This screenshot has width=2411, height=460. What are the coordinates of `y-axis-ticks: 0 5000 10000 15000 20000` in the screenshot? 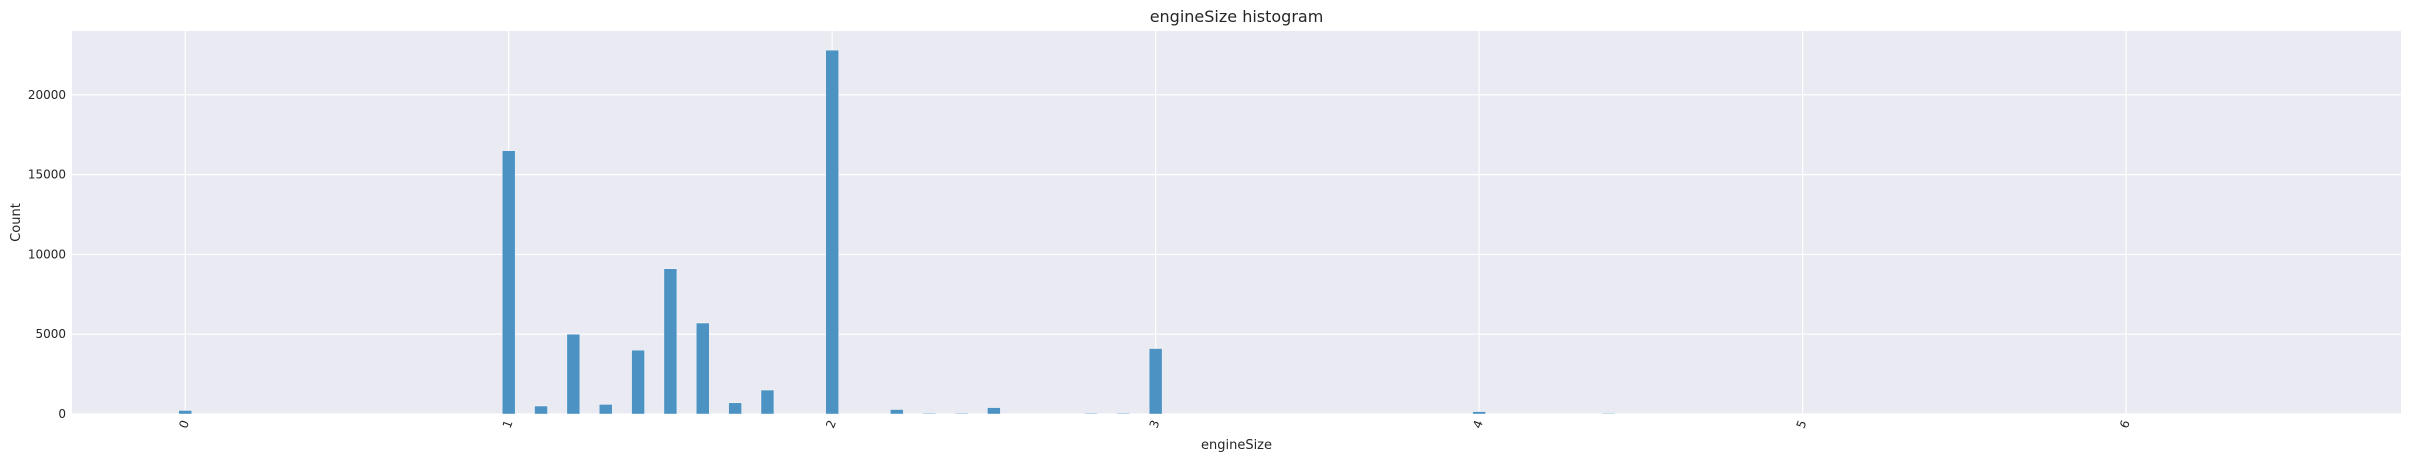 It's located at (47, 254).